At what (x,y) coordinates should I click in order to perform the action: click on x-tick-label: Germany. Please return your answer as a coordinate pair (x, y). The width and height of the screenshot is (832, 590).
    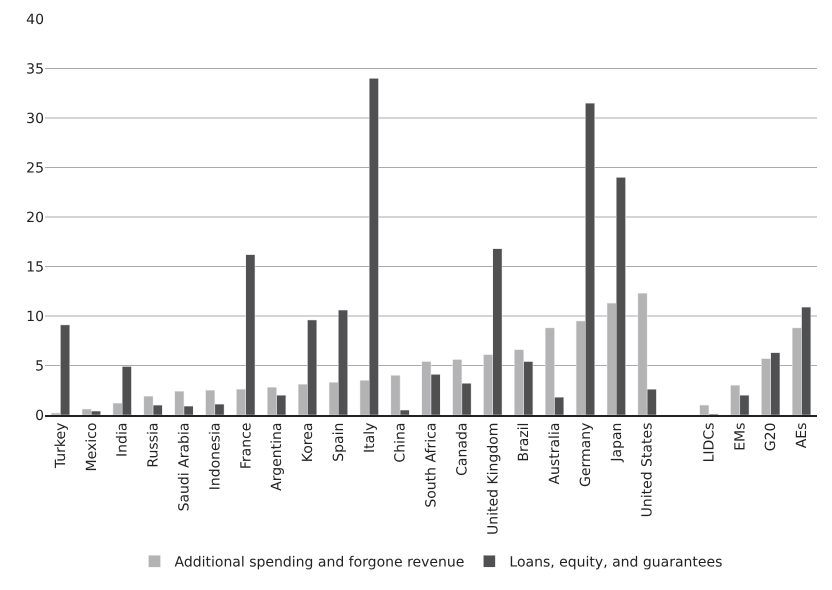
    Looking at the image, I should click on (586, 454).